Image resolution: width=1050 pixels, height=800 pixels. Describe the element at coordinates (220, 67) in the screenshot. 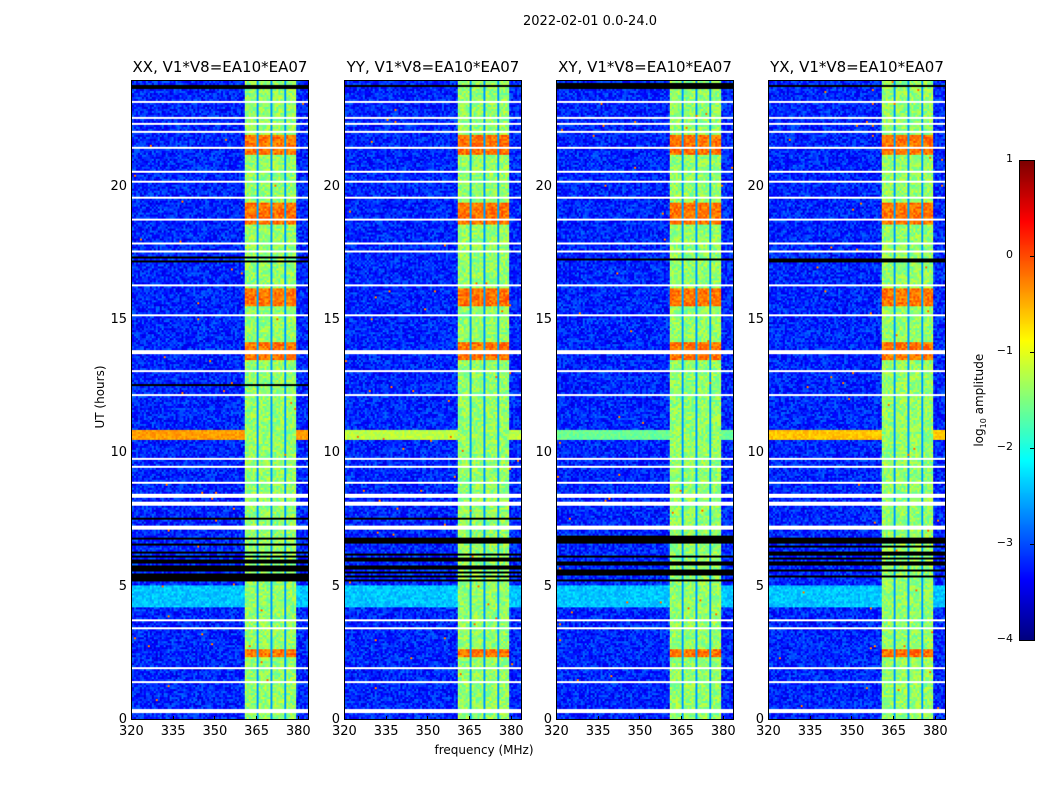

I see `panel-title: XX, V1*V8=EA10*EA07` at that location.